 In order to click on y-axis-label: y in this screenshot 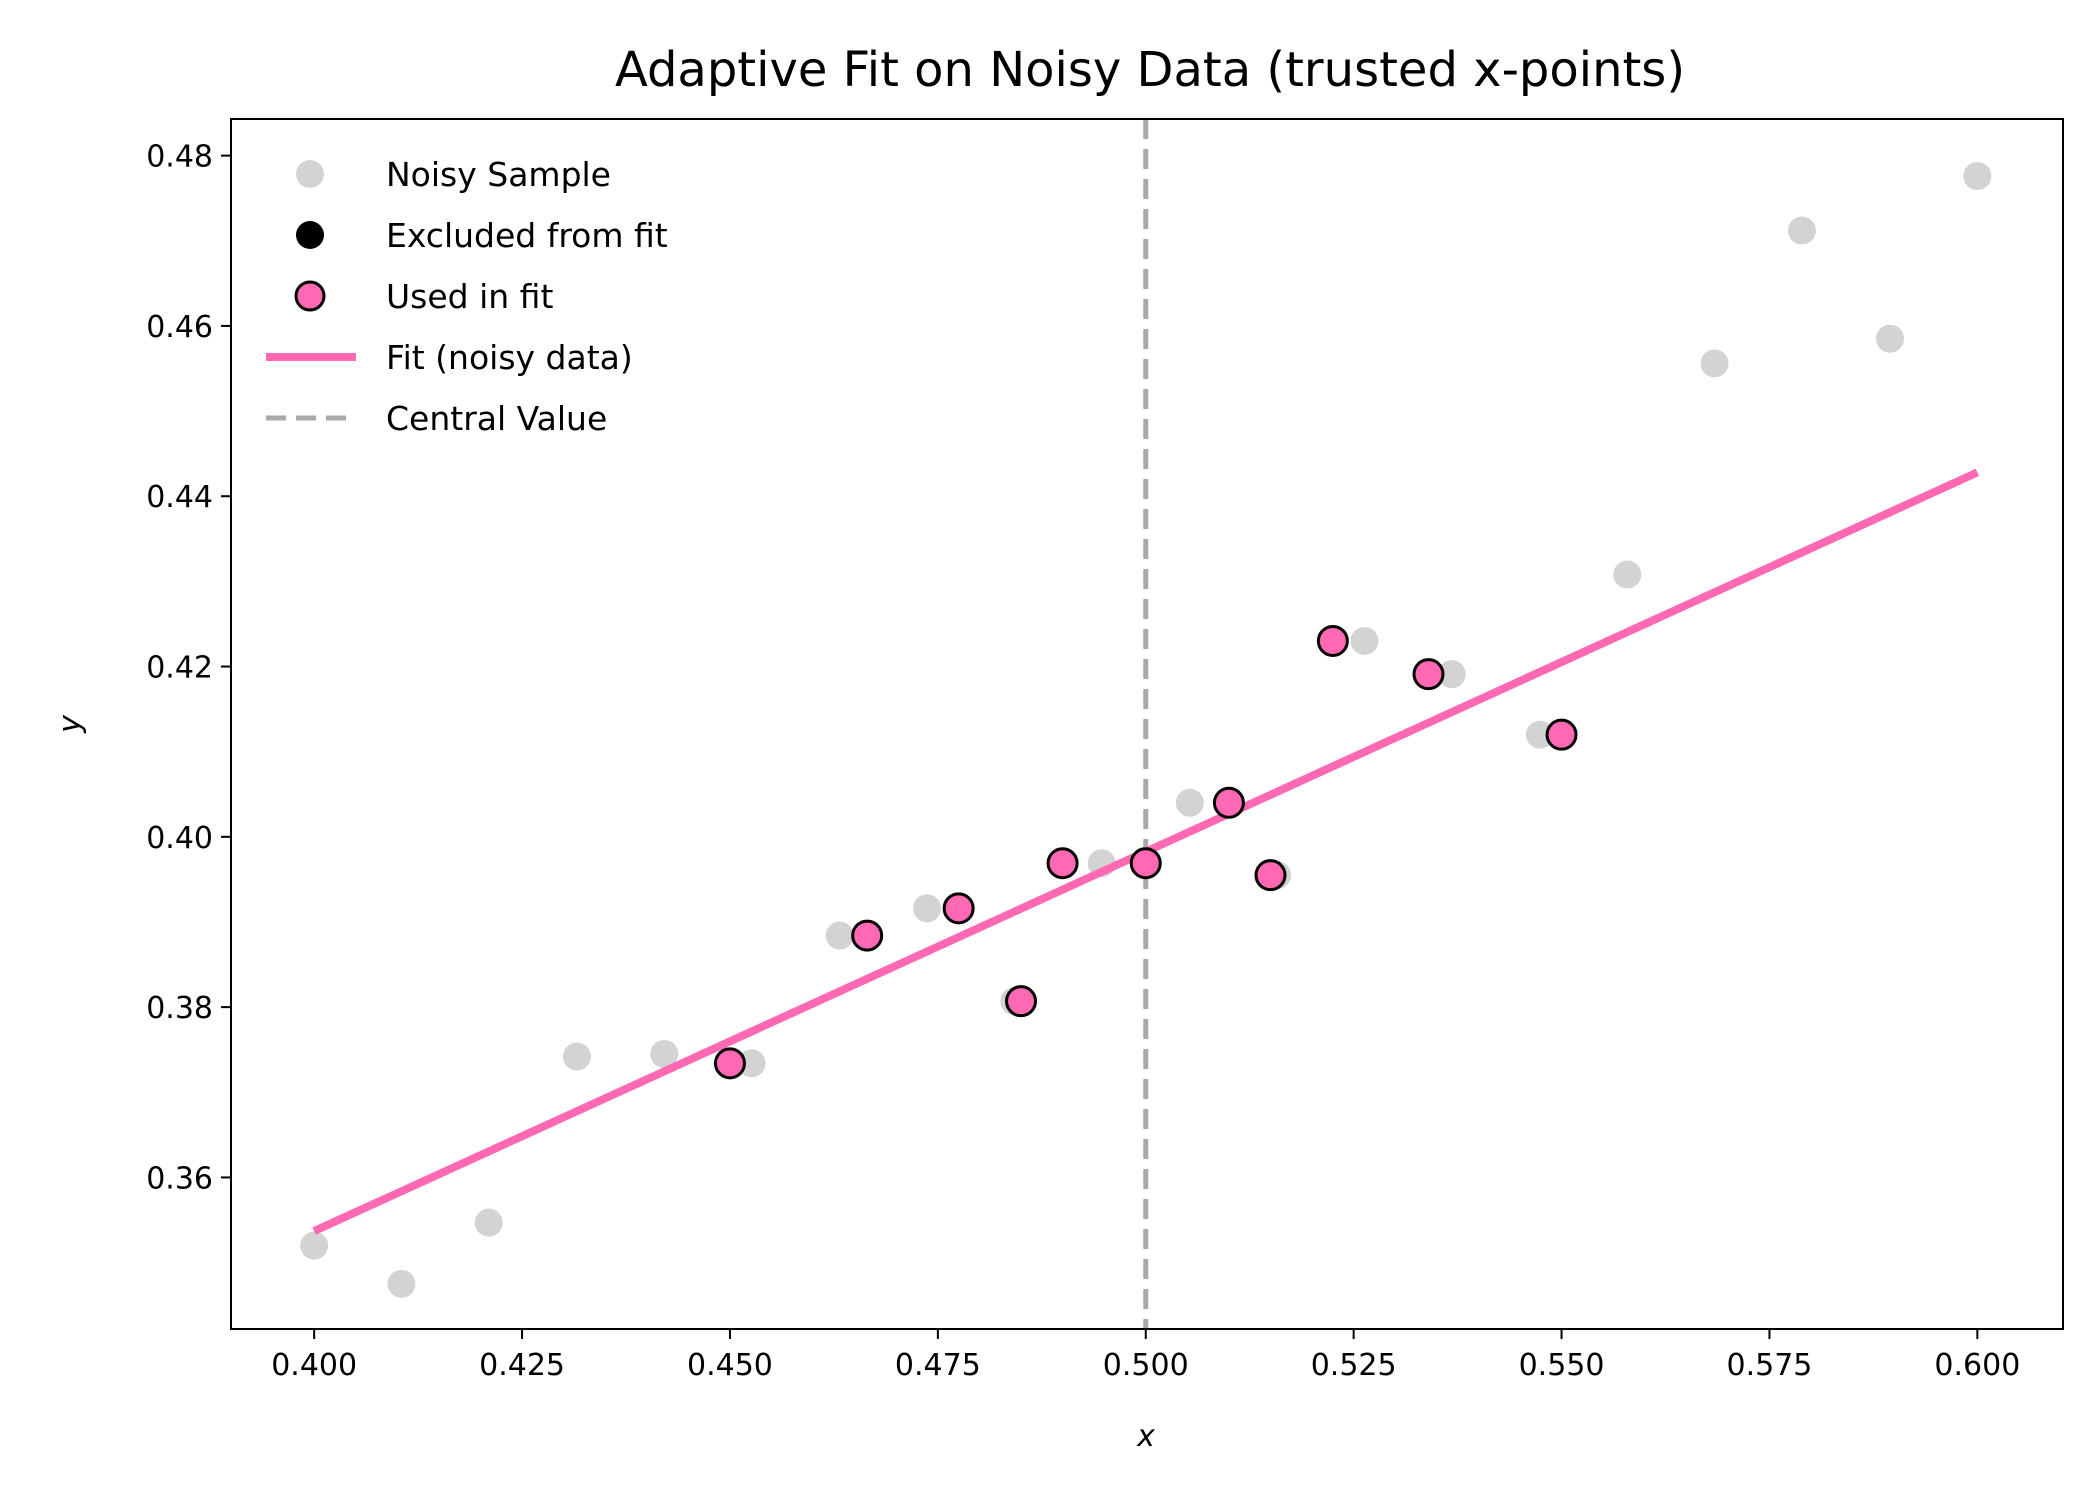, I will do `click(70, 724)`.